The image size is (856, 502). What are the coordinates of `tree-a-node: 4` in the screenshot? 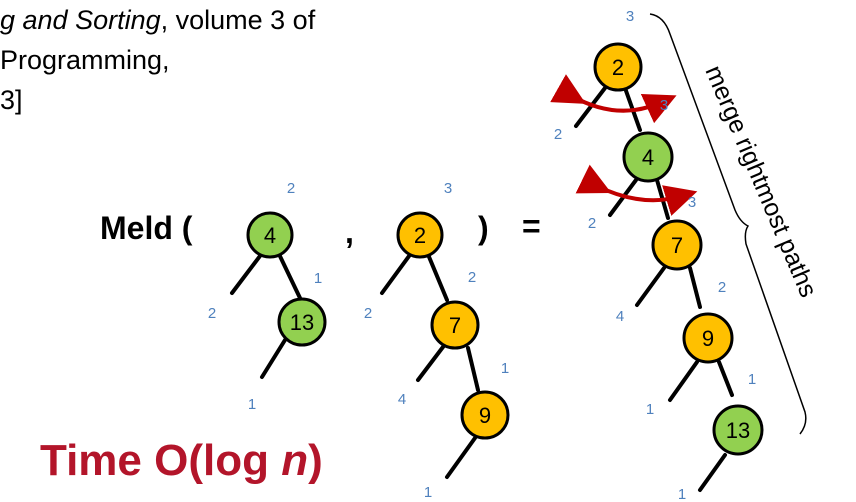 It's located at (270, 235).